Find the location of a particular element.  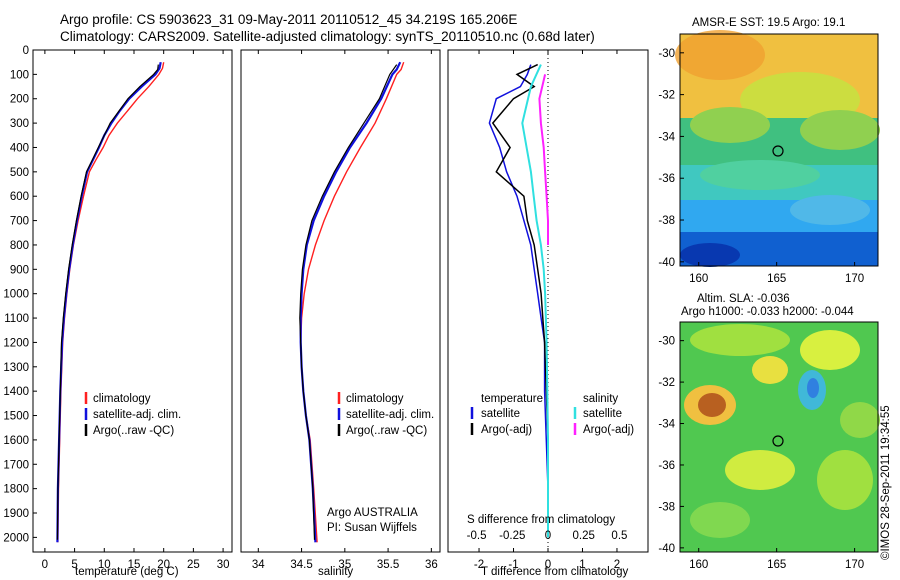

depth-tick-label: 1200 is located at coordinates (16, 343).